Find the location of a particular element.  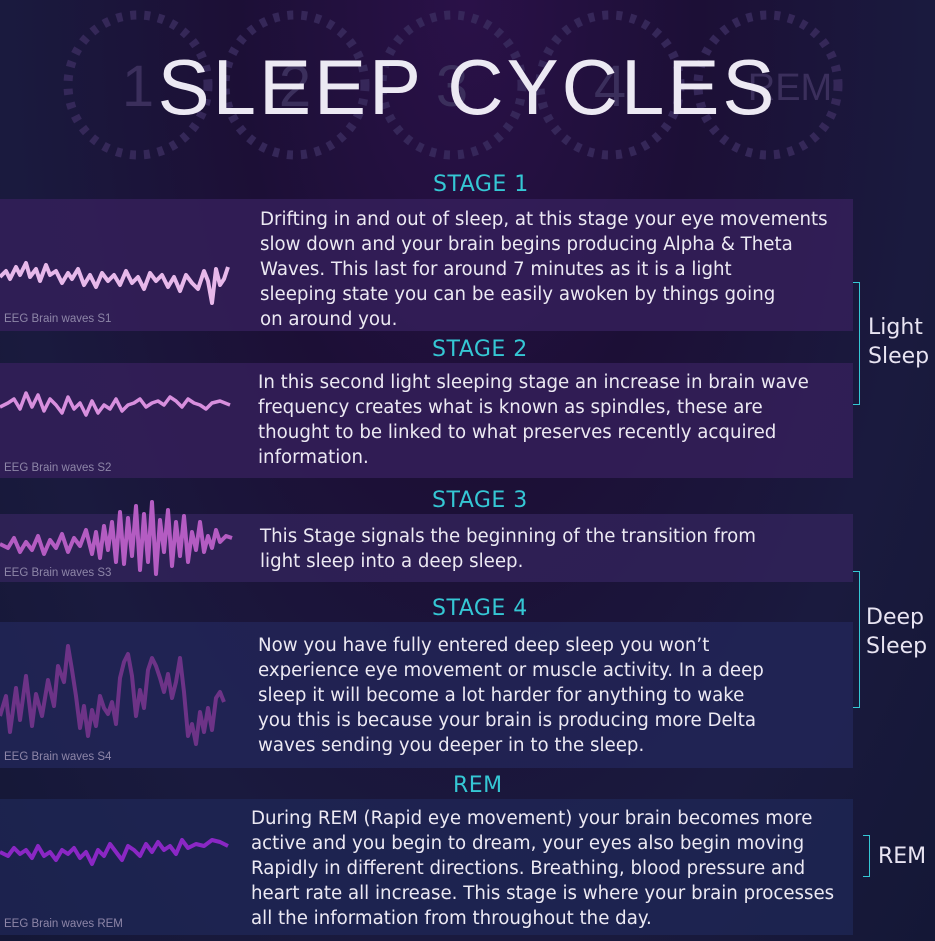

eeg-label-s1: EEG Brain waves S1 is located at coordinates (58, 319).